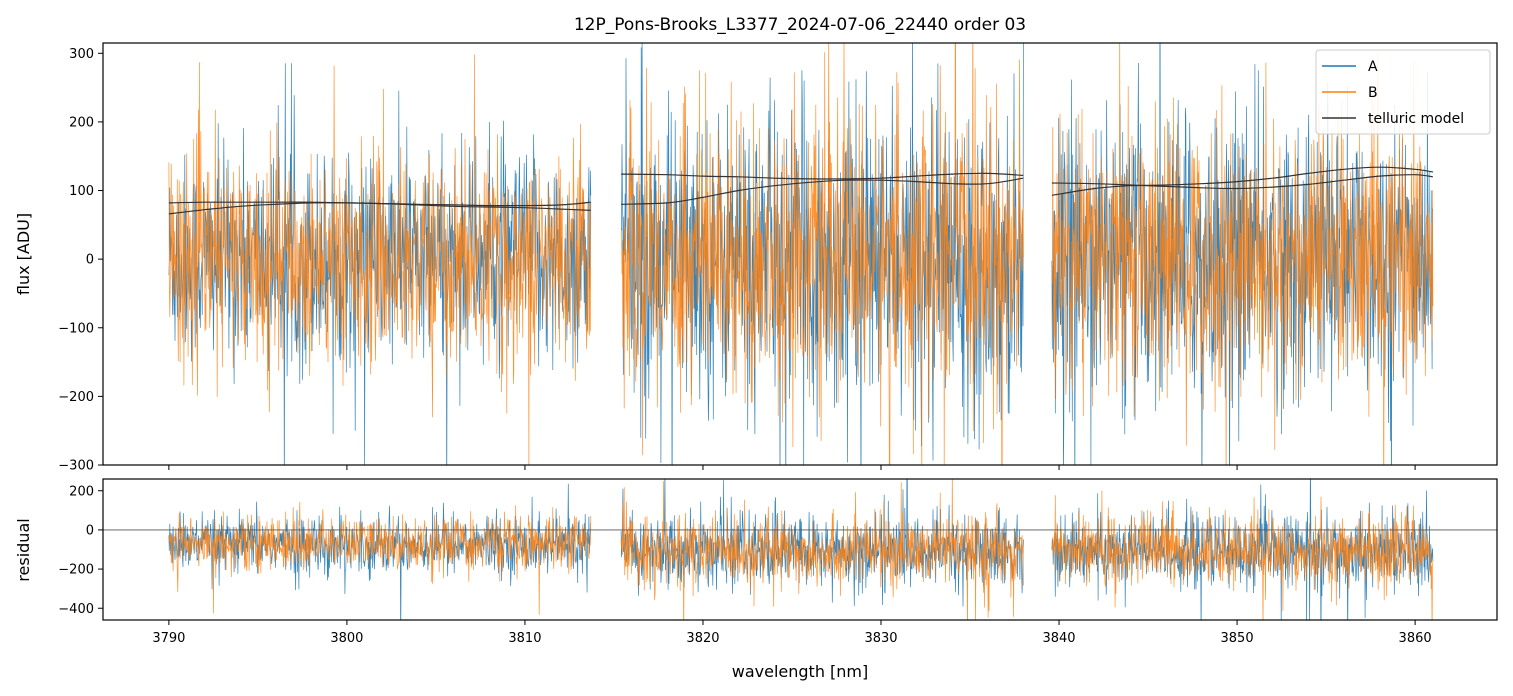  Describe the element at coordinates (168, 638) in the screenshot. I see `xtick-label: 3790` at that location.